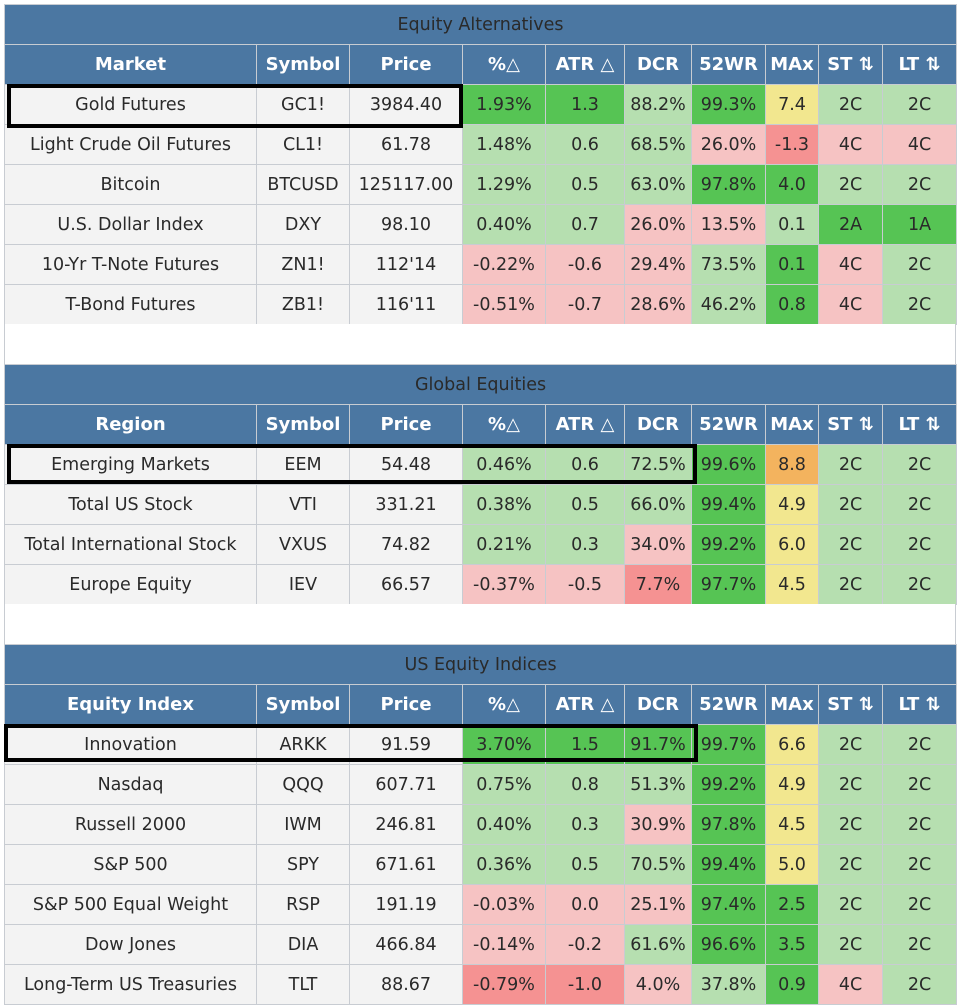 The width and height of the screenshot is (957, 1008). Describe the element at coordinates (303, 104) in the screenshot. I see `symbol-cell: GC1!` at that location.